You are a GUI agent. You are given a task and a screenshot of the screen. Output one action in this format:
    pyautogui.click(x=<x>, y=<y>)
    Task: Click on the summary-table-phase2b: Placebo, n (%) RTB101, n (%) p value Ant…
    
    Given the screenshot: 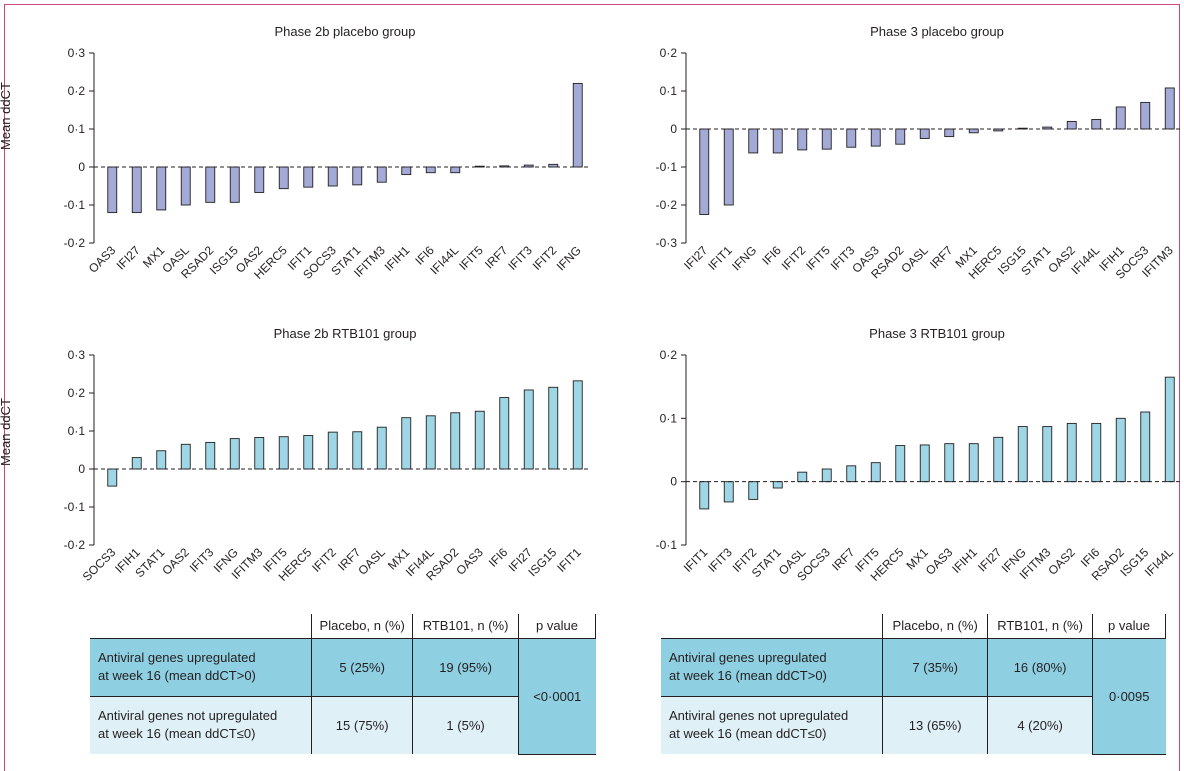 What is the action you would take?
    pyautogui.click(x=343, y=684)
    